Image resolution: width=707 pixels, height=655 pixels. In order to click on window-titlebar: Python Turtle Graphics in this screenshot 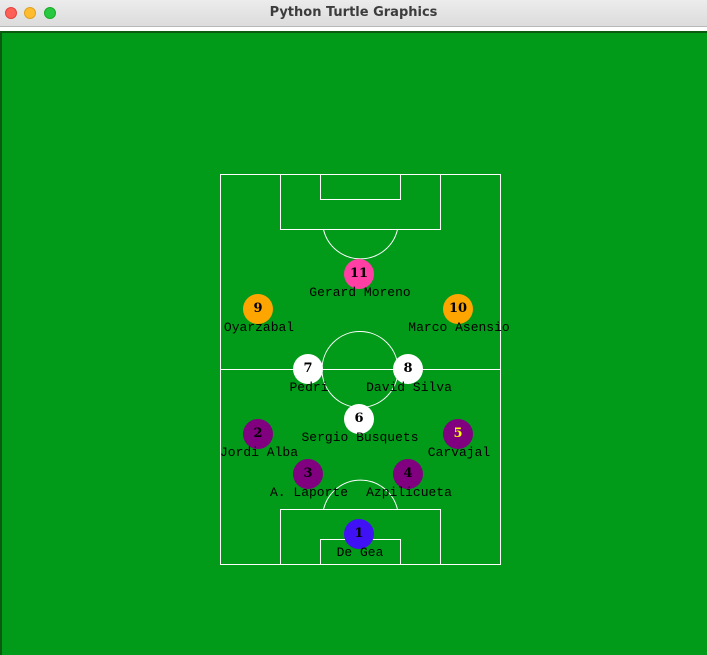, I will do `click(353, 13)`.